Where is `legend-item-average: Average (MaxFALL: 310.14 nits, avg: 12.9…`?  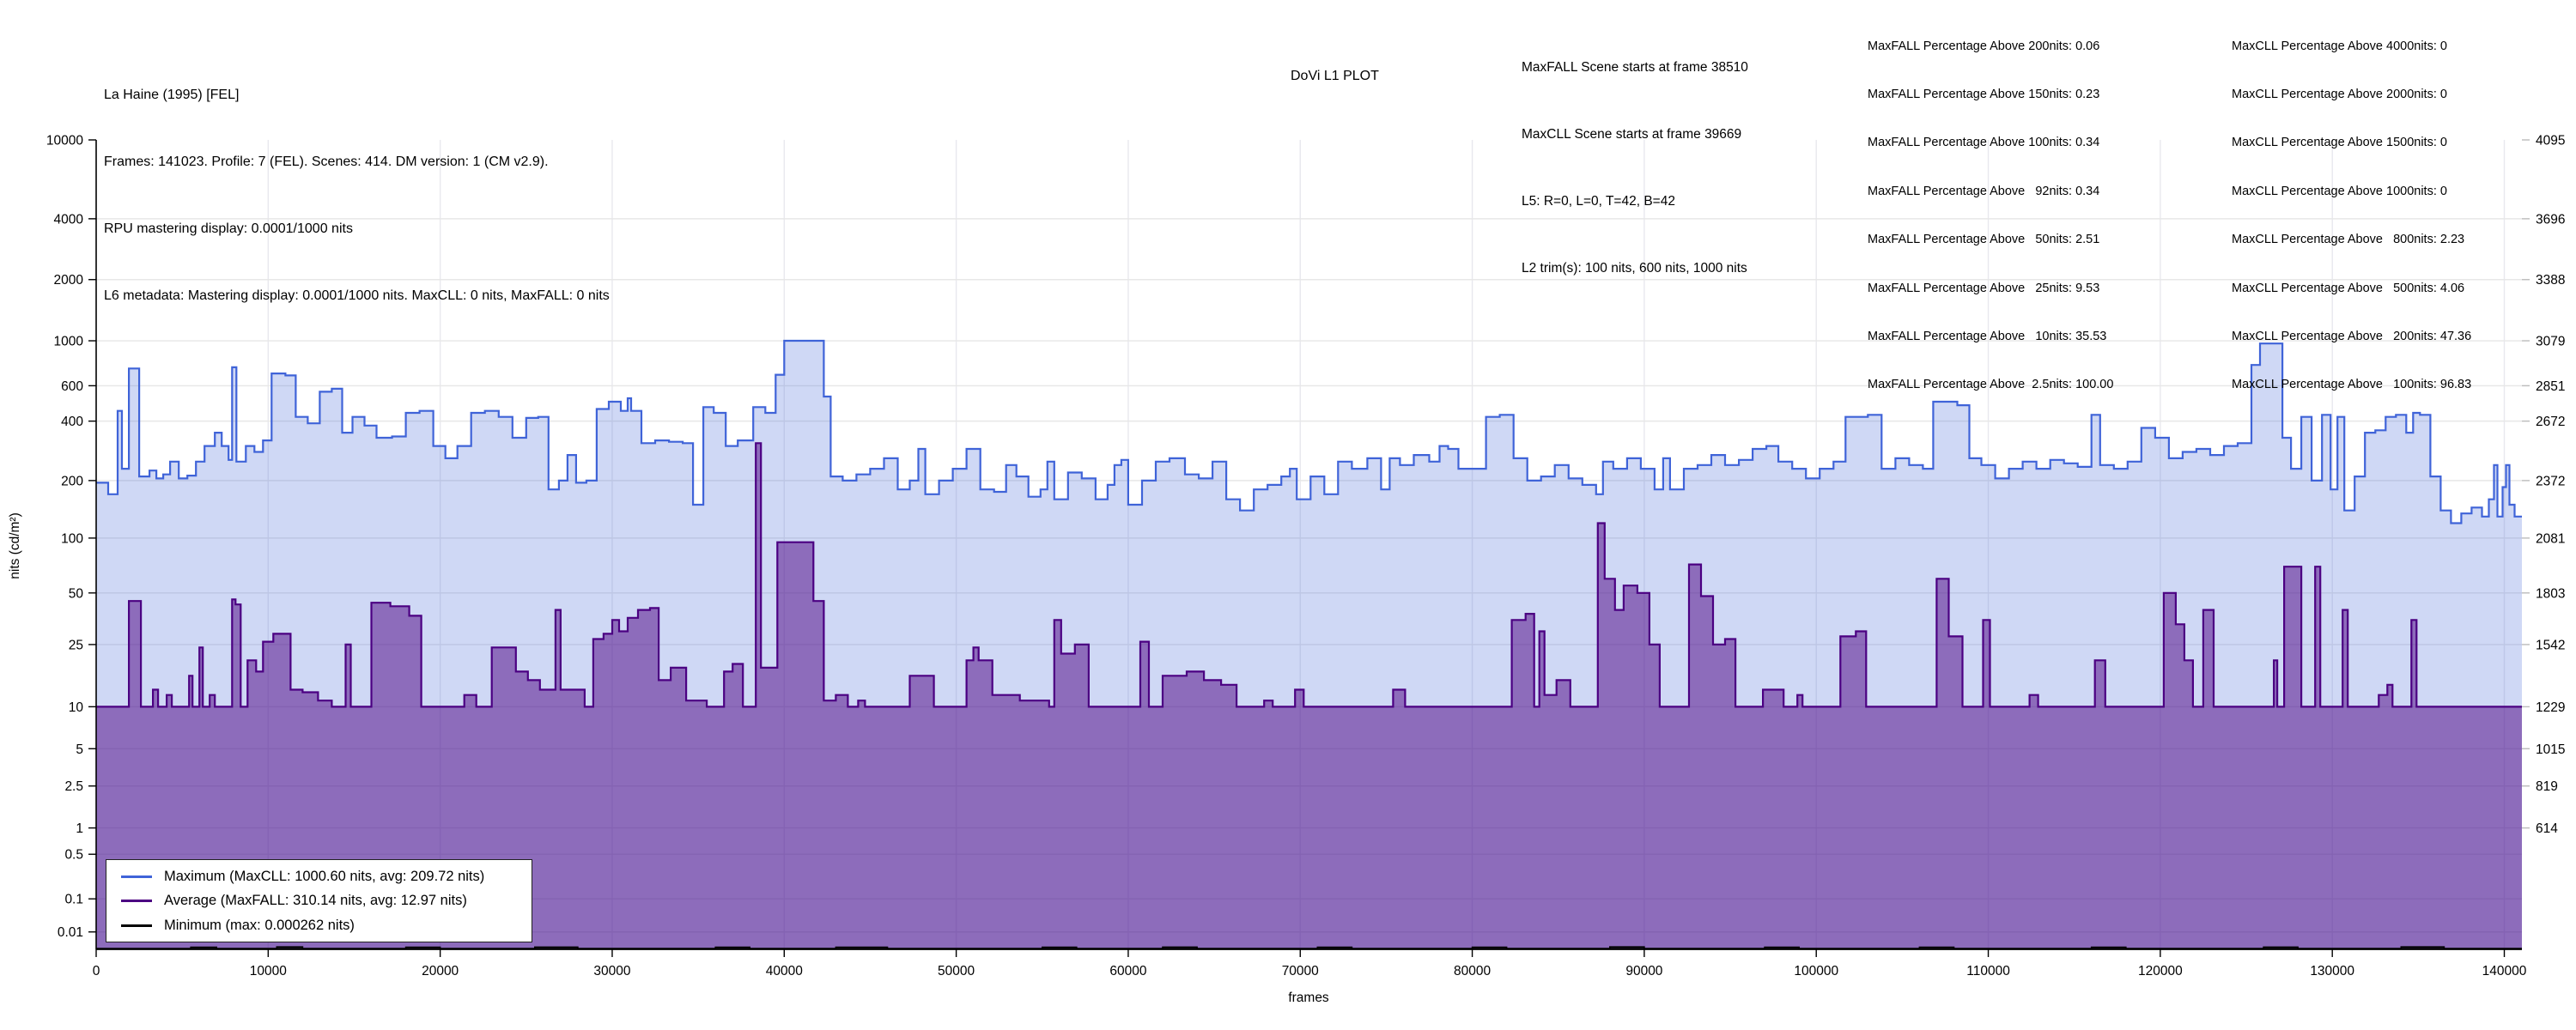
legend-item-average: Average (MaxFALL: 310.14 nits, avg: 12.9… is located at coordinates (326, 901).